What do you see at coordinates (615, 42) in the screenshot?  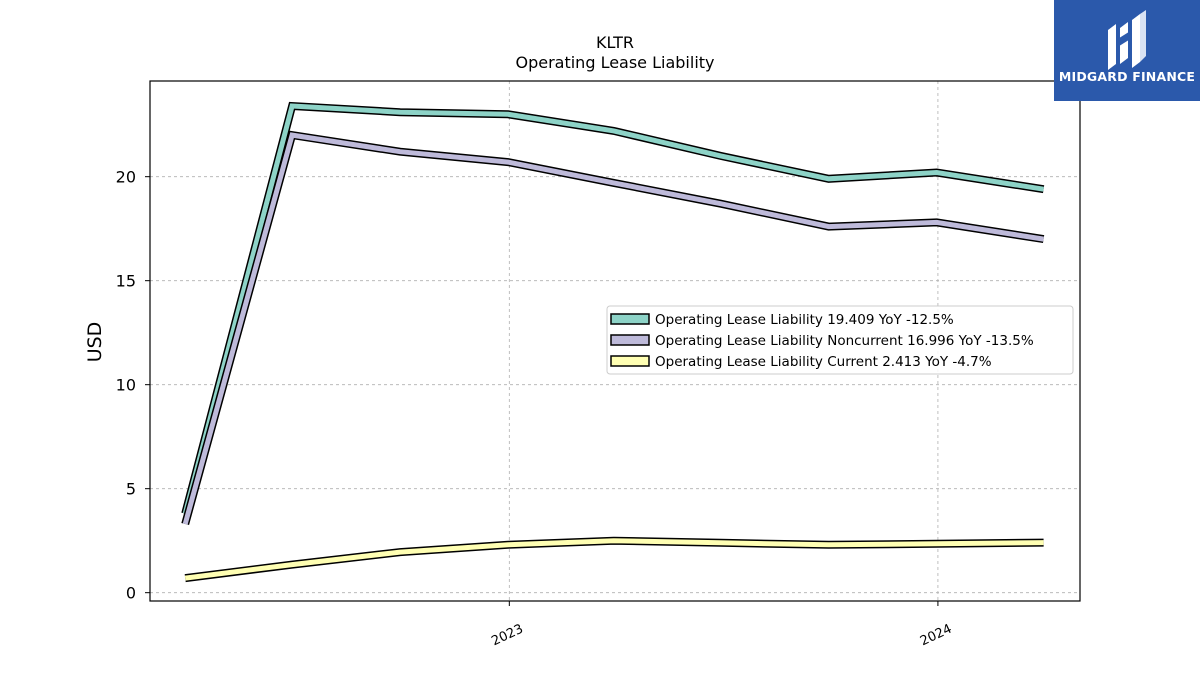 I see `chart-title: KLTR` at bounding box center [615, 42].